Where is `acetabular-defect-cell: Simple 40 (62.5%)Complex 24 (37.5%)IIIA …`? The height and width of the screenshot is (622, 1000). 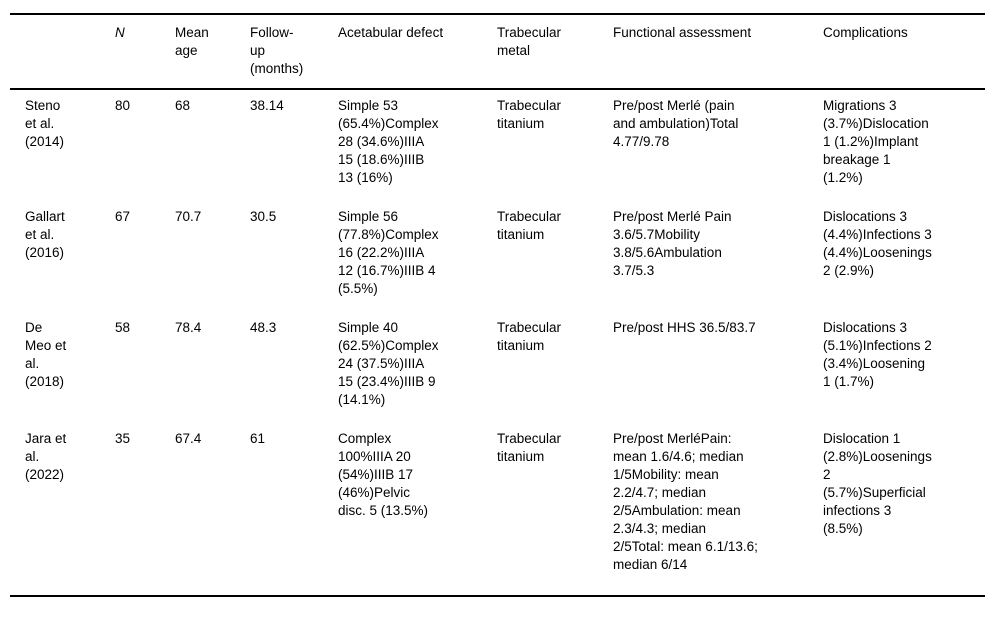
acetabular-defect-cell: Simple 40 (62.5%)Complex 24 (37.5%)IIIA … is located at coordinates (388, 363).